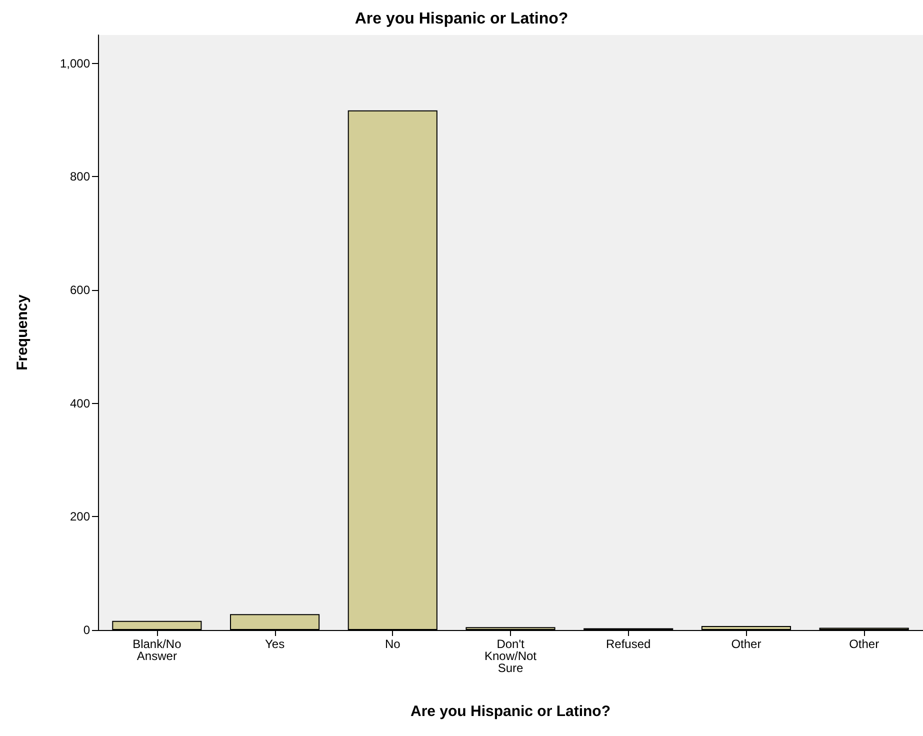  I want to click on y-tick-label: 0, so click(86, 630).